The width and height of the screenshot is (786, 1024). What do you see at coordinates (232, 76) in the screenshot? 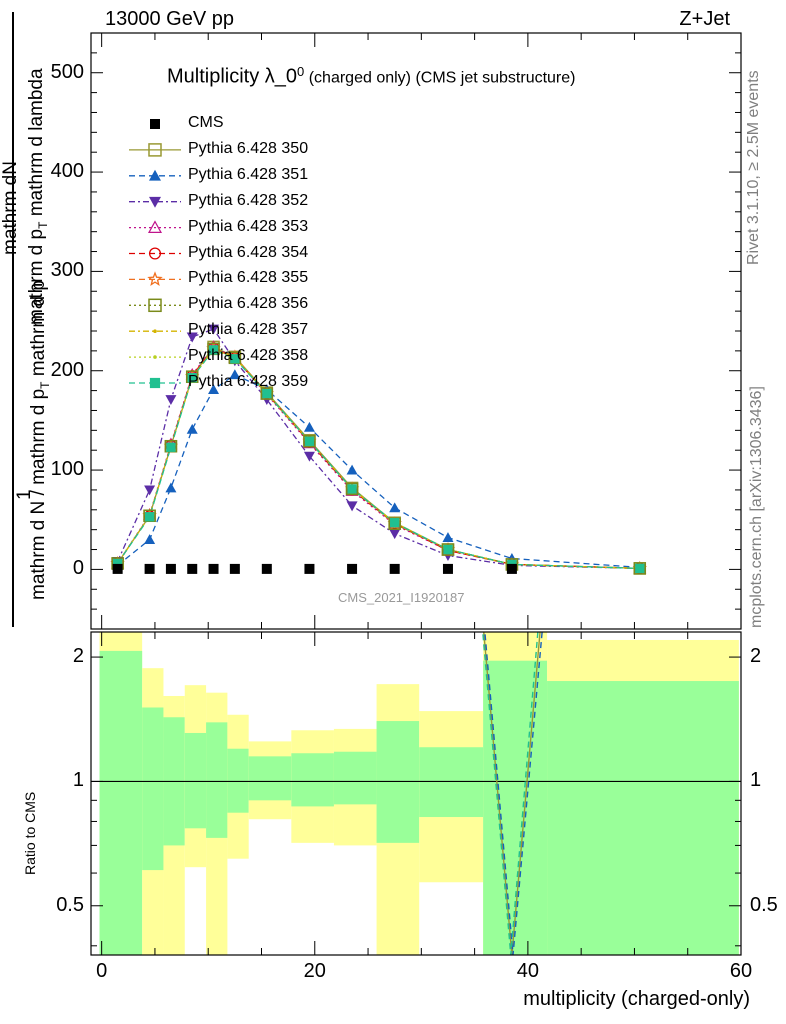
I see `plot-title-main: Multiplicity λ_0` at bounding box center [232, 76].